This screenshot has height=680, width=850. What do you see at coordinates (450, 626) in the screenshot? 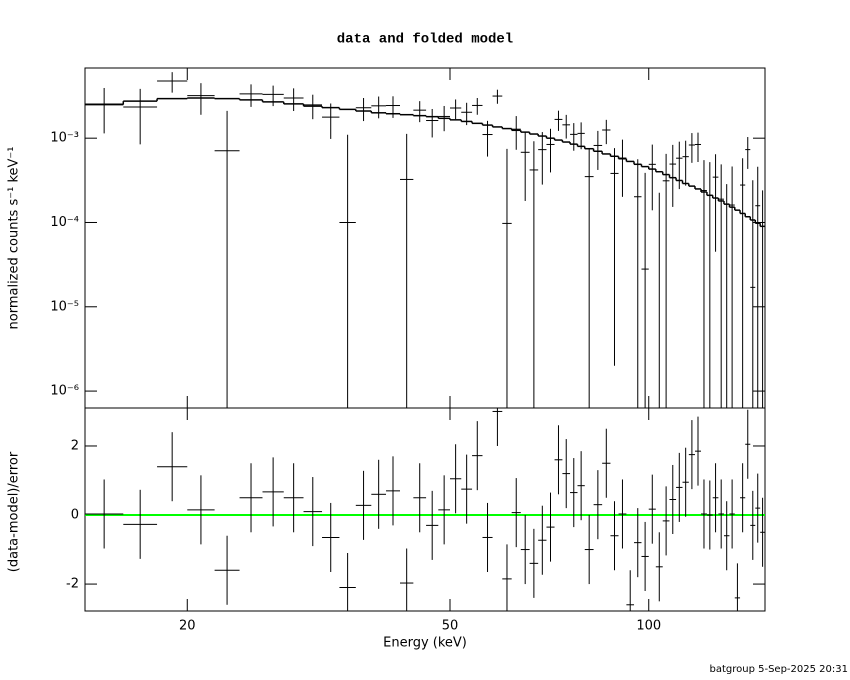
I see `x-tick-label: 50` at bounding box center [450, 626].